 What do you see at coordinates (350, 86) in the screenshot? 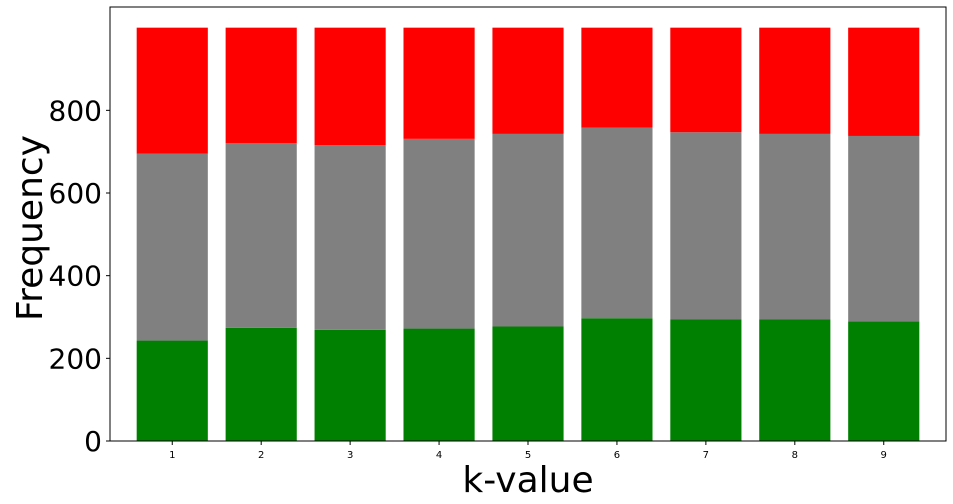
I see `bar-segment-k3-s3` at bounding box center [350, 86].